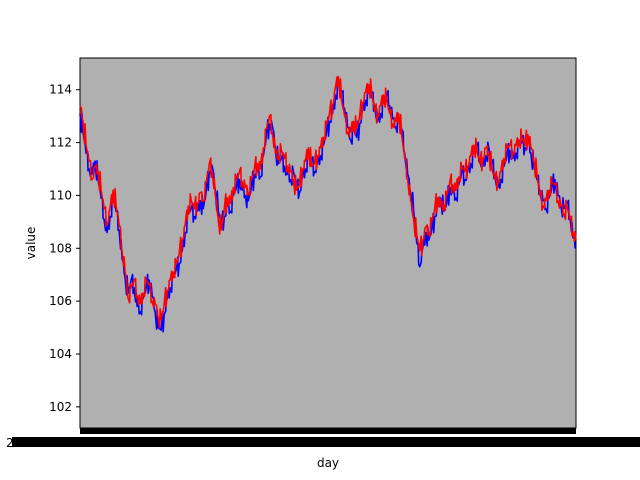 Image resolution: width=640 pixels, height=480 pixels. What do you see at coordinates (60, 407) in the screenshot?
I see `y-tick-label: 102` at bounding box center [60, 407].